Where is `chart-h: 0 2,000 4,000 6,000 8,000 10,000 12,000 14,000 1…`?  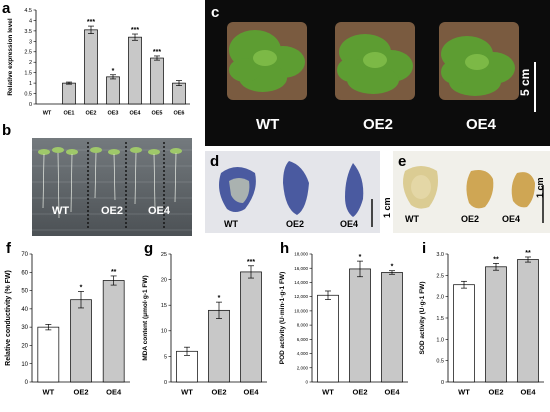 chart-h: 0 2,000 4,000 6,000 8,000 10,000 12,000 14,000 1… is located at coordinates (343, 324).